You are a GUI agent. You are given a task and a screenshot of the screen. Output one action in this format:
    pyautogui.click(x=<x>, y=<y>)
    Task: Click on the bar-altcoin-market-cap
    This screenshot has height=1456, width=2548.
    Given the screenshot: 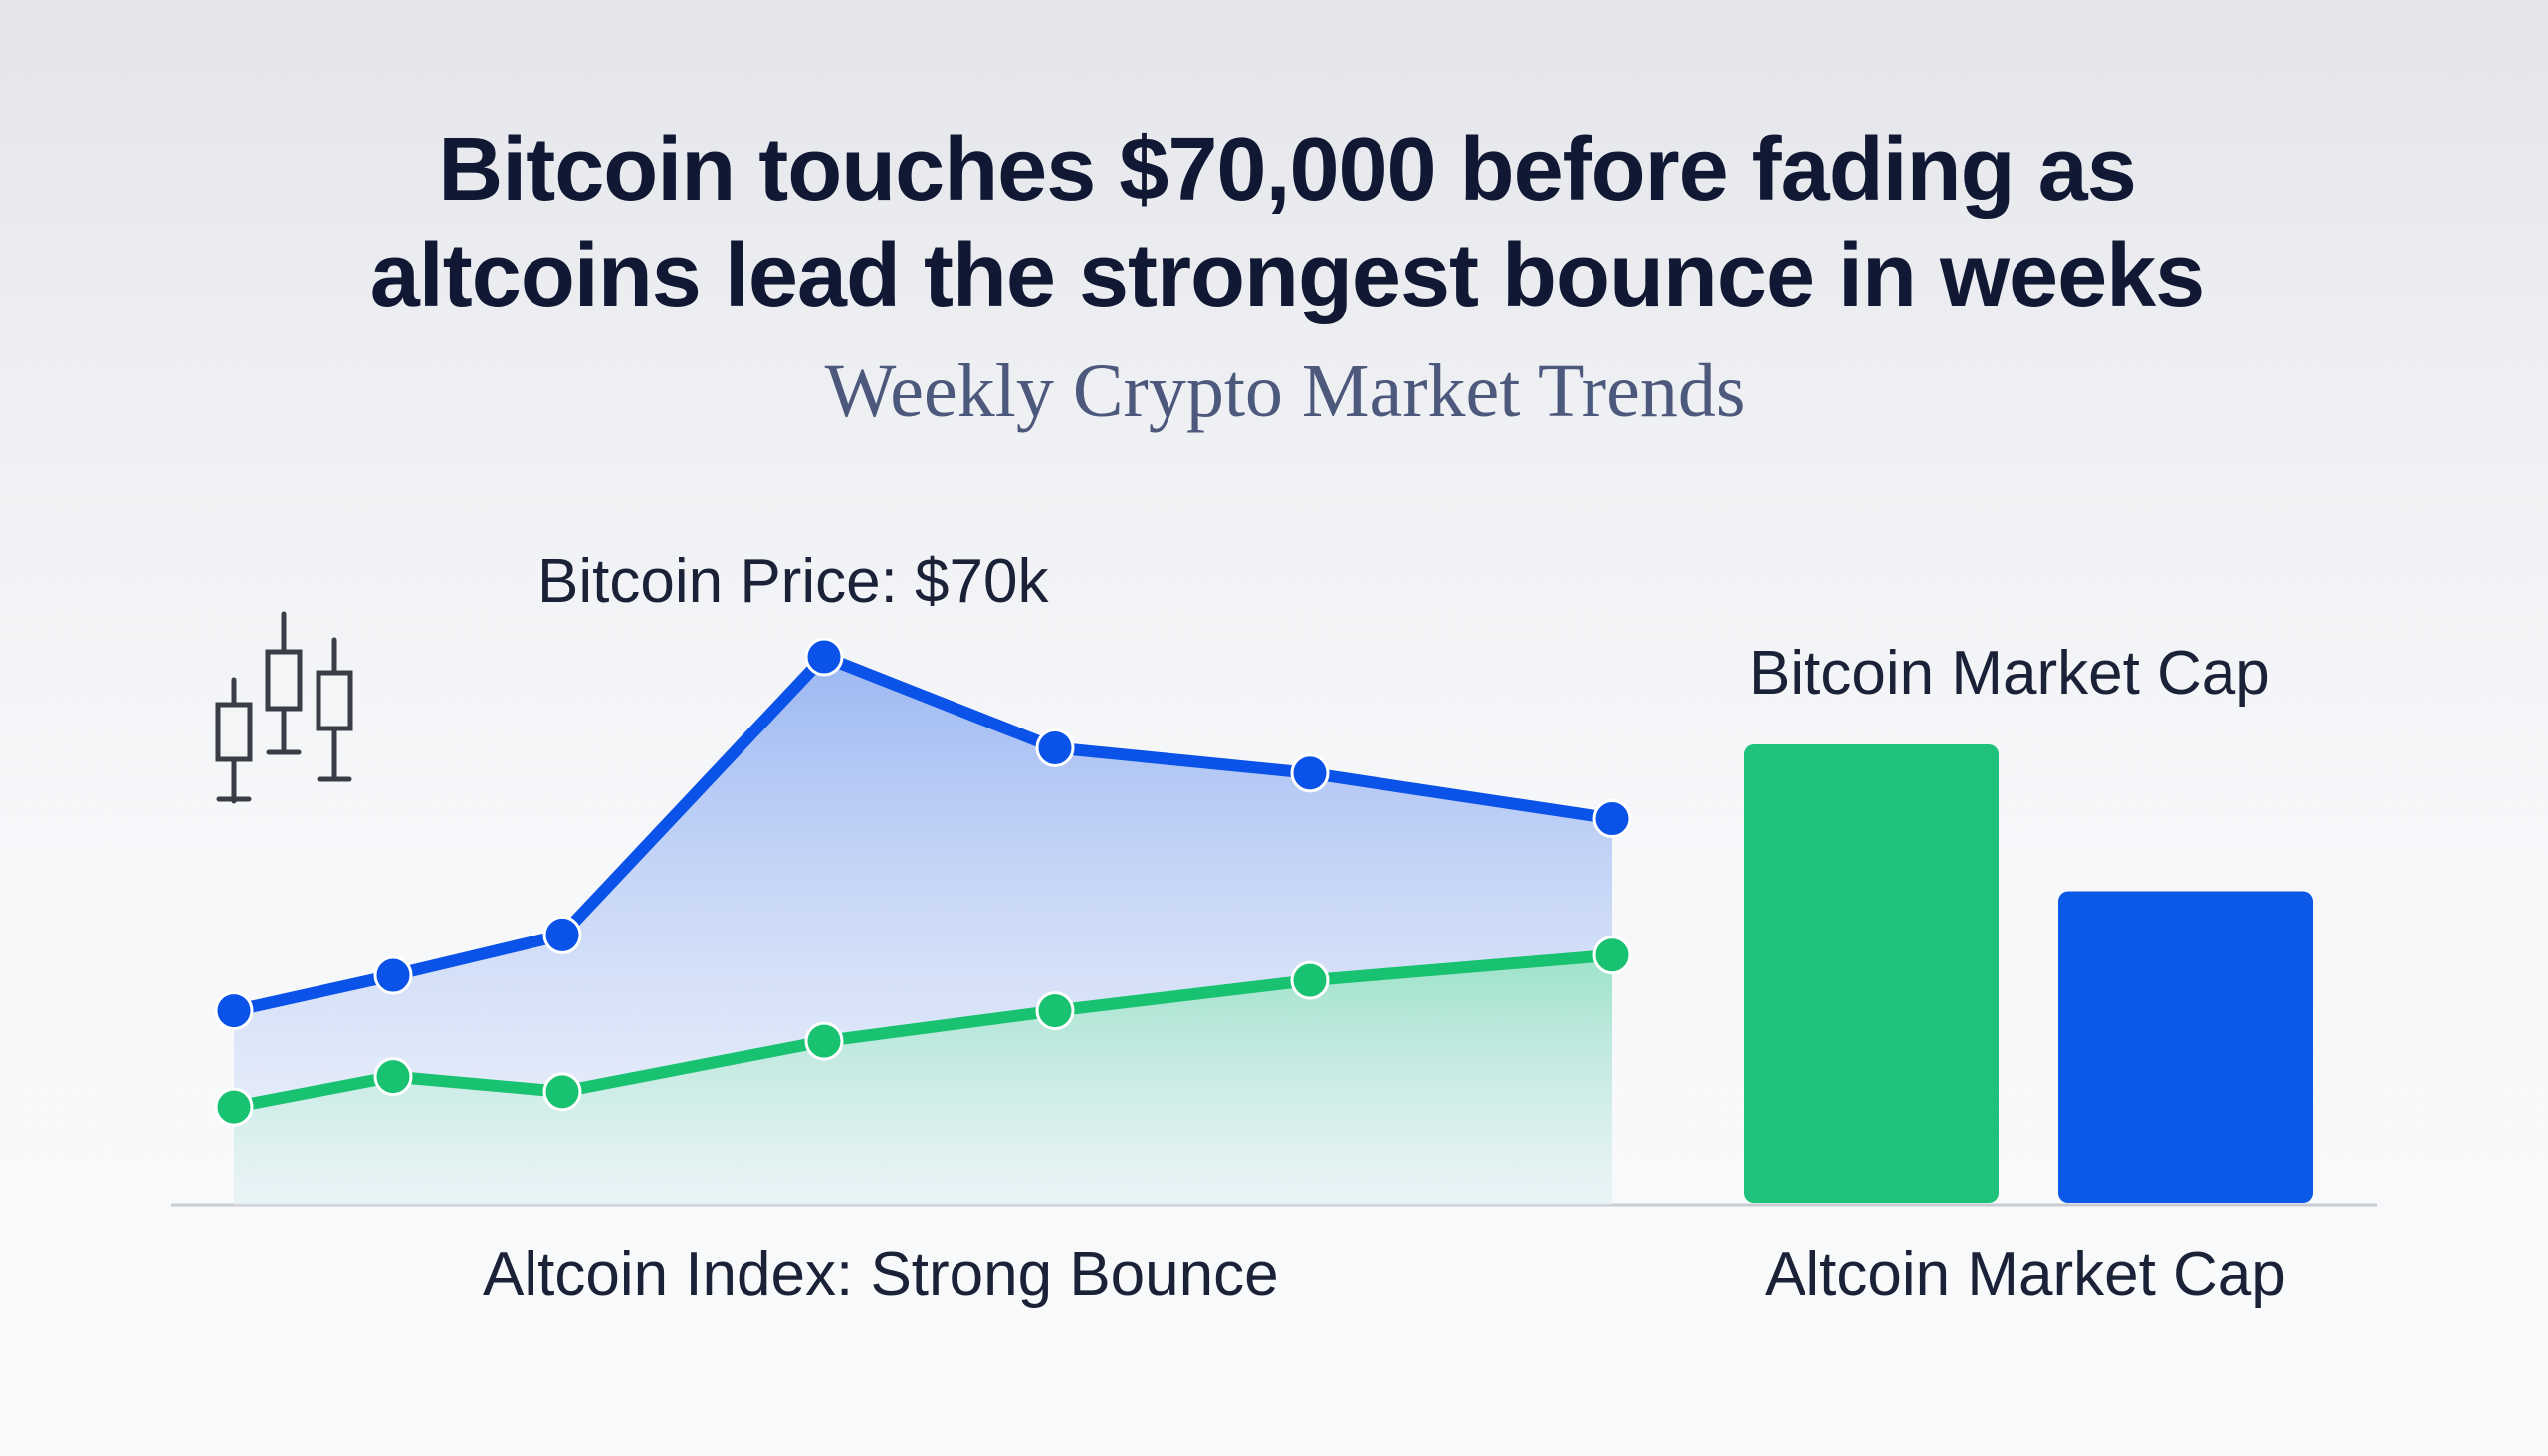 What is the action you would take?
    pyautogui.click(x=2185, y=1047)
    